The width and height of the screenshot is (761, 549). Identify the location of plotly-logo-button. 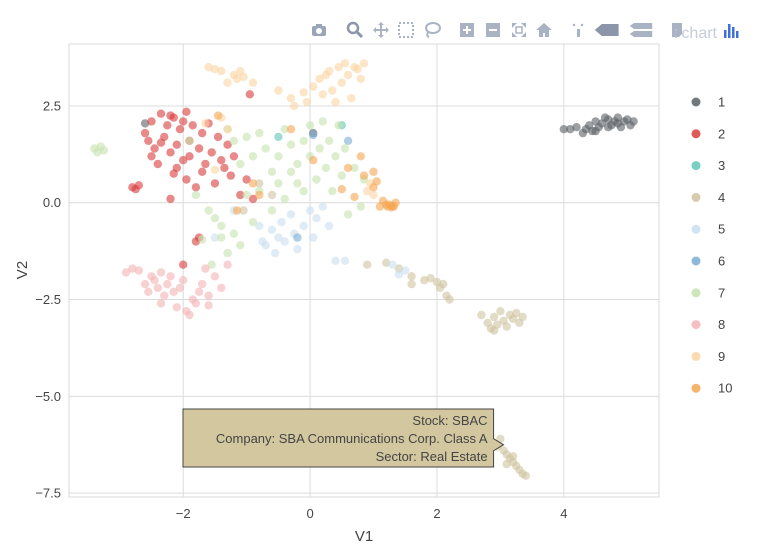
(731, 30).